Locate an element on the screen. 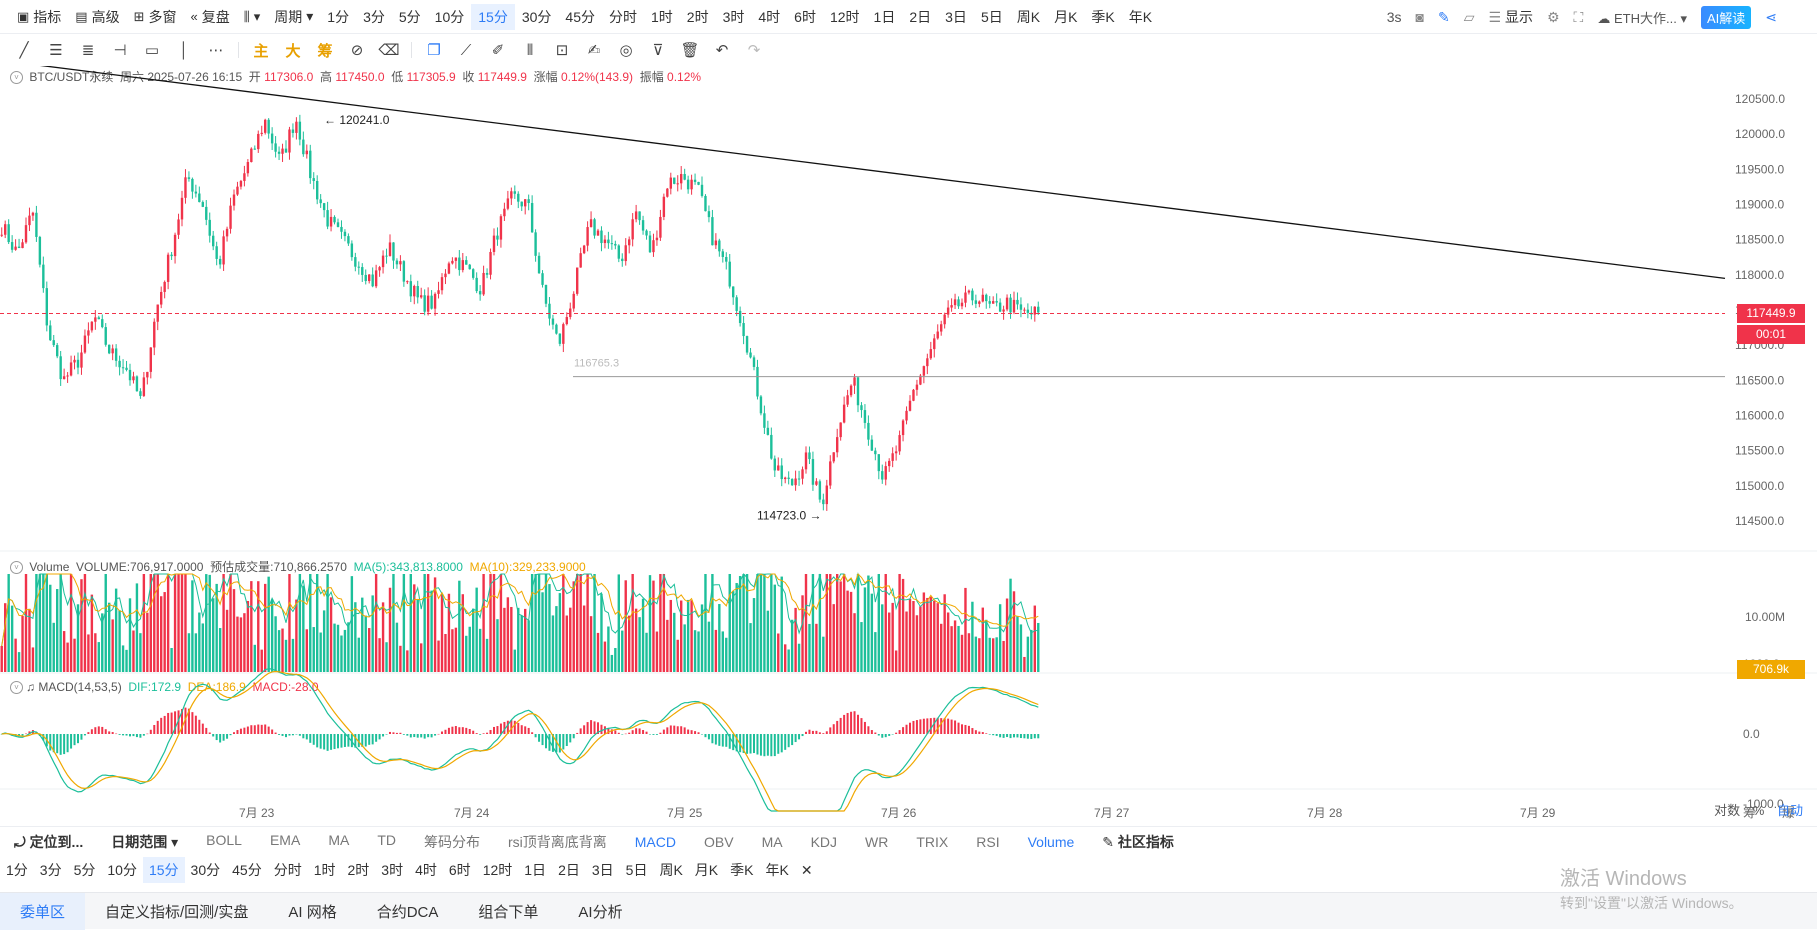 The width and height of the screenshot is (1817, 930). period-tab: 2时 is located at coordinates (697, 16).